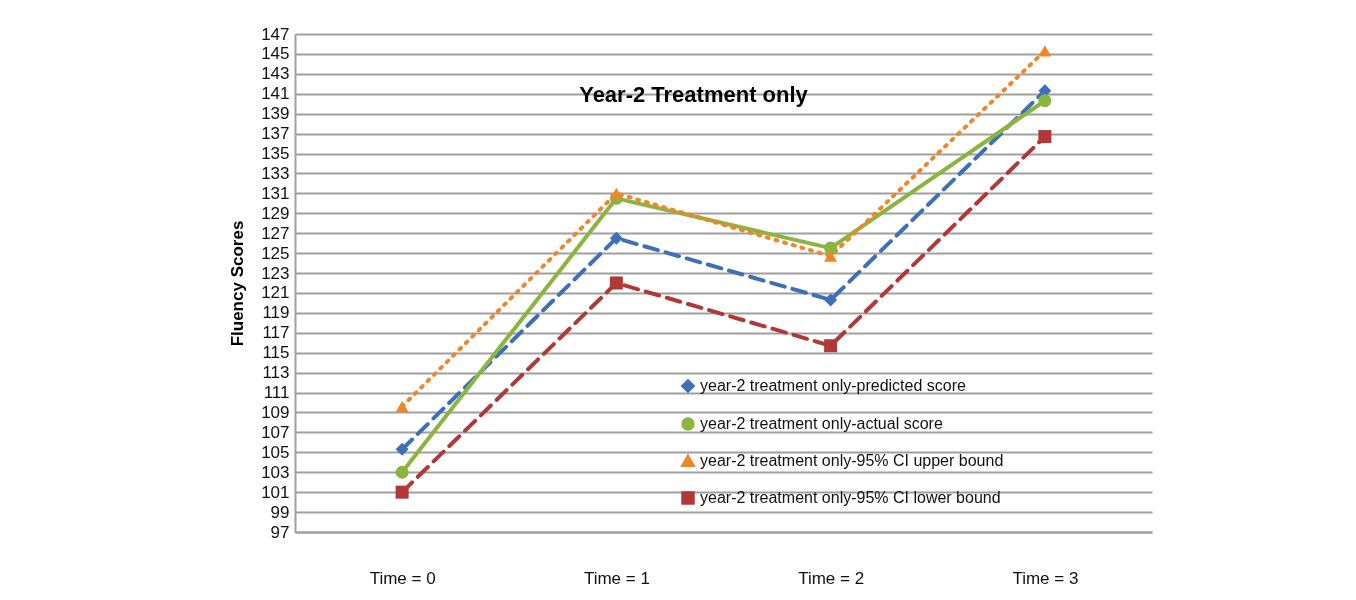 The height and width of the screenshot is (600, 1356). Describe the element at coordinates (275, 94) in the screenshot. I see `y-tick-label: 141` at that location.